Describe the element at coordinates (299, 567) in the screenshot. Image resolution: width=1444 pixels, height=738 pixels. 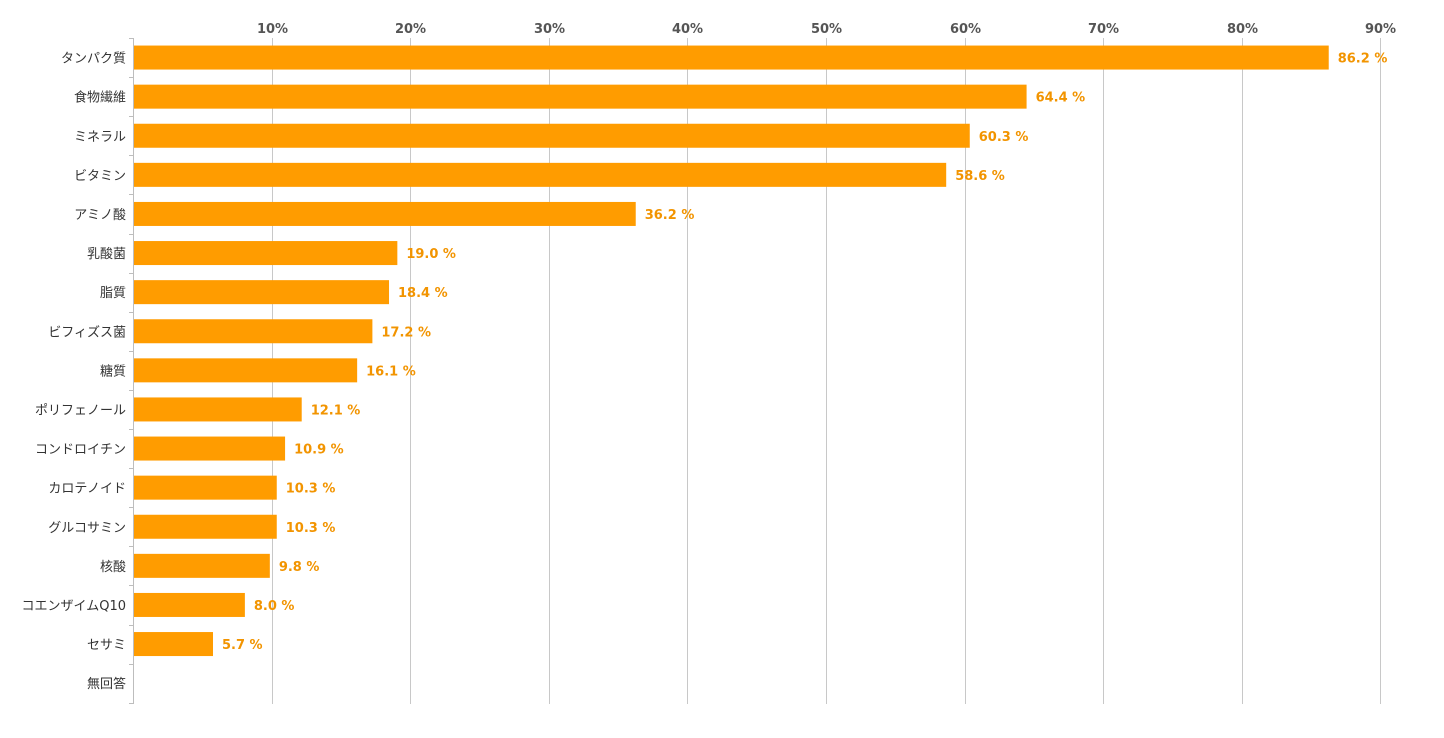
I see `value-label: 9.8 %` at that location.